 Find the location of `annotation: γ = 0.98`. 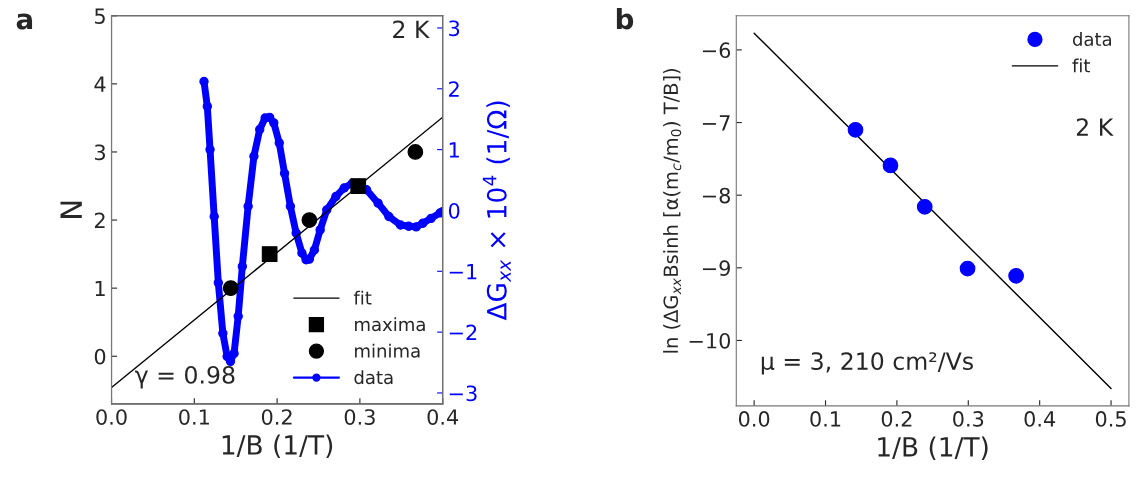

annotation: γ = 0.98 is located at coordinates (185, 377).